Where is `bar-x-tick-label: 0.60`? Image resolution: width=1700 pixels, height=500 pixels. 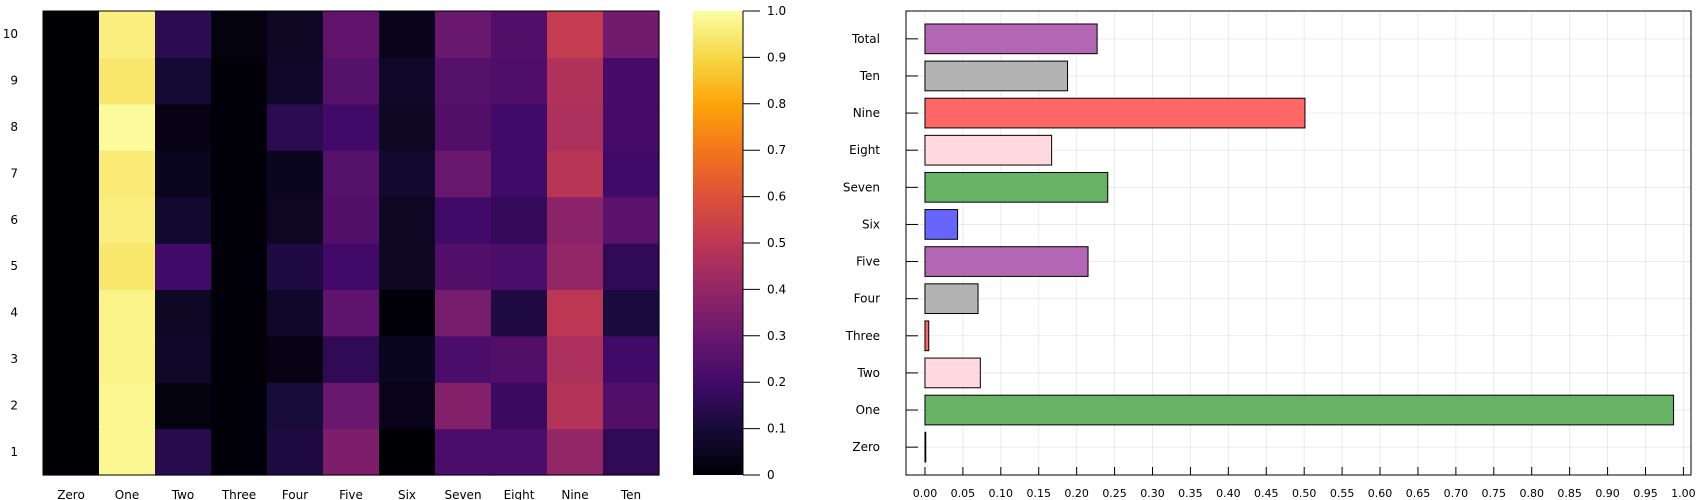
bar-x-tick-label: 0.60 is located at coordinates (1380, 493).